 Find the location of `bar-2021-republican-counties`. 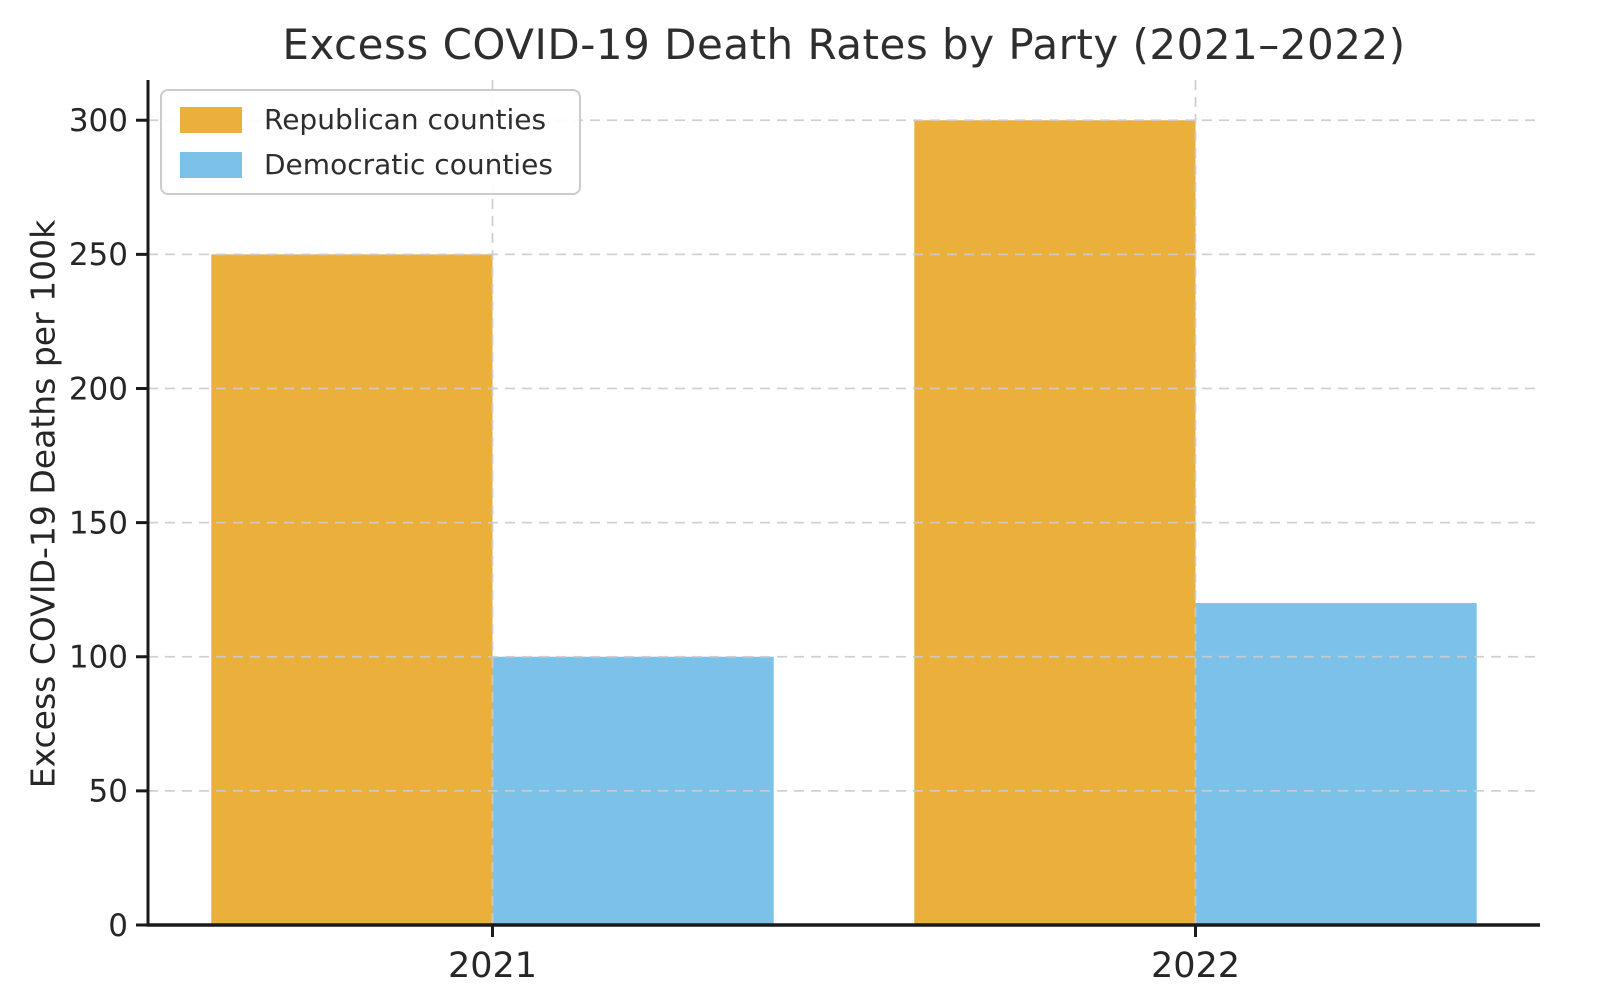

bar-2021-republican-counties is located at coordinates (352, 589).